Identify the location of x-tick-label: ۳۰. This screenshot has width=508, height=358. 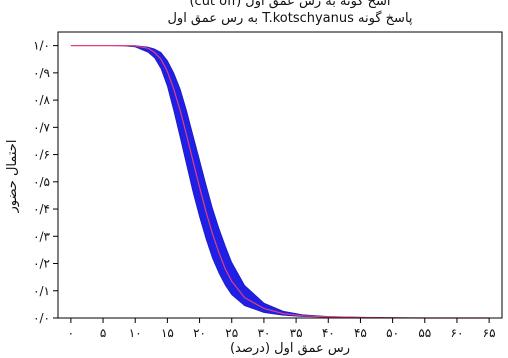
(263, 333).